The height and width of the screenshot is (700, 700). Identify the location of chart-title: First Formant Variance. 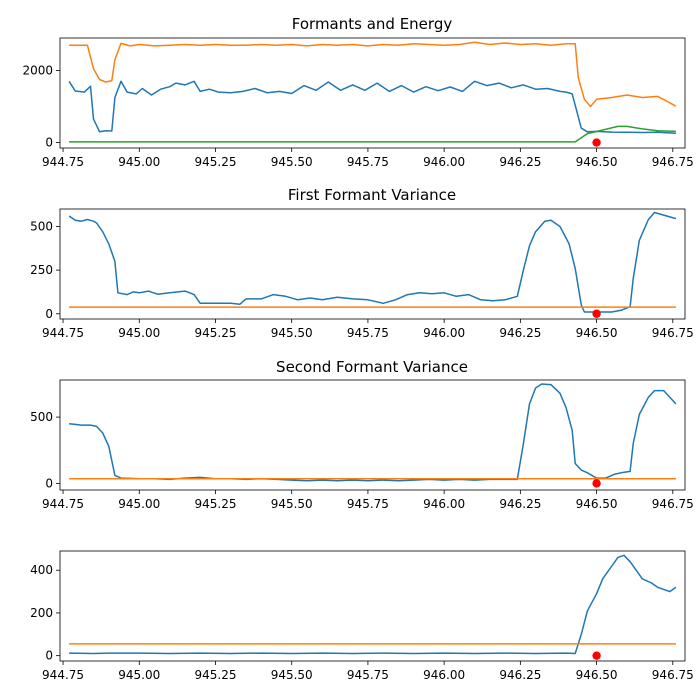
(372, 195).